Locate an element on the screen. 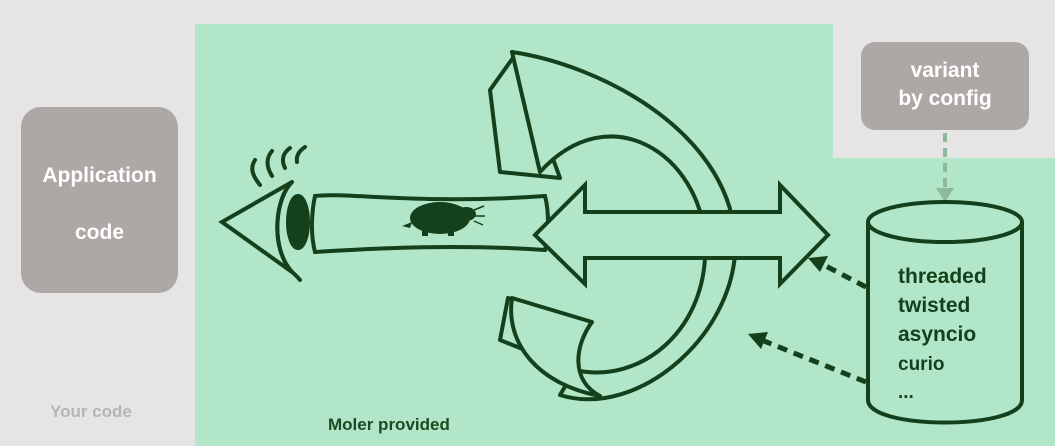 Image resolution: width=1055 pixels, height=446 pixels. variant-label-line2: by config is located at coordinates (945, 98).